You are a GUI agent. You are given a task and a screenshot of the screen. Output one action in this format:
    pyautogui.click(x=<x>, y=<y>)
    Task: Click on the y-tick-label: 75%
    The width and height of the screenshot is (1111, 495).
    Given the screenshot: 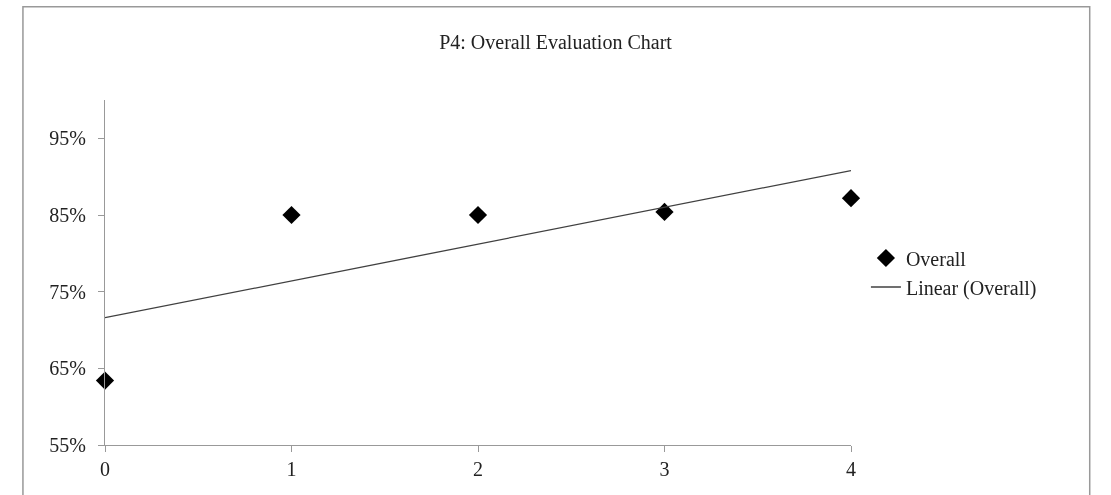 What is the action you would take?
    pyautogui.click(x=67, y=291)
    